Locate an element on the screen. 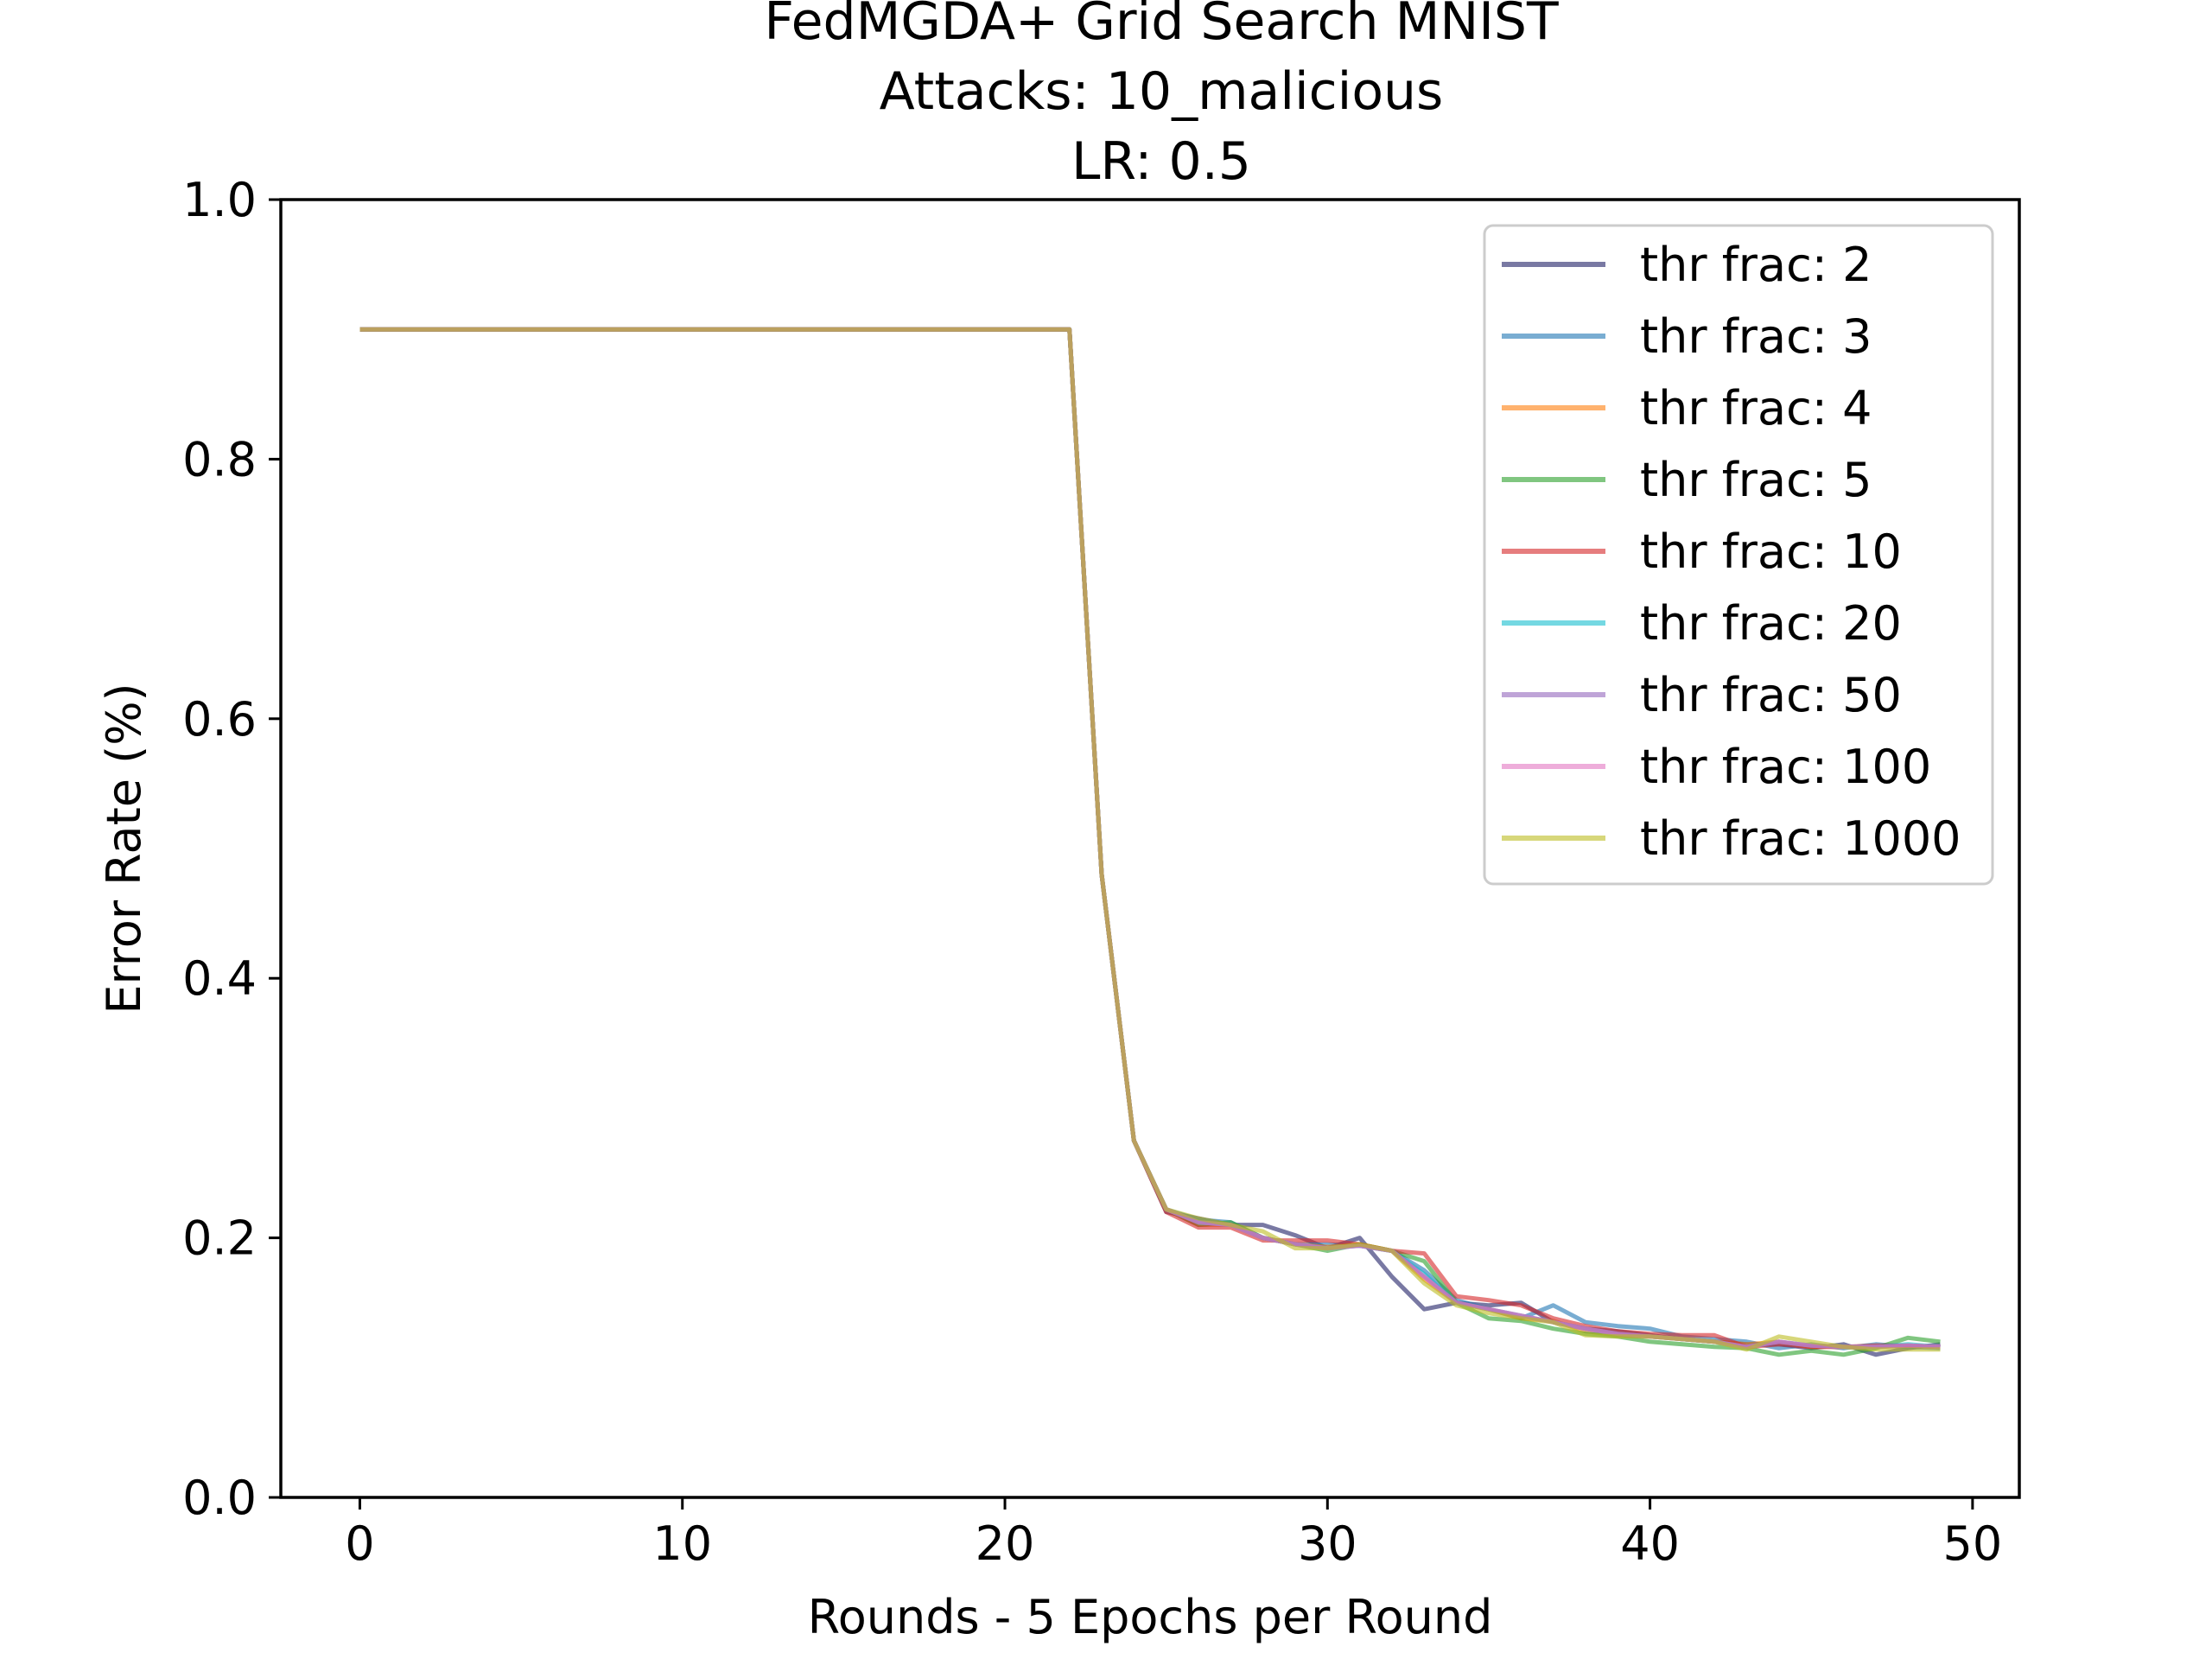 This screenshot has height=1659, width=2212. legend-label-8: thr frac: 1000 is located at coordinates (1800, 838).